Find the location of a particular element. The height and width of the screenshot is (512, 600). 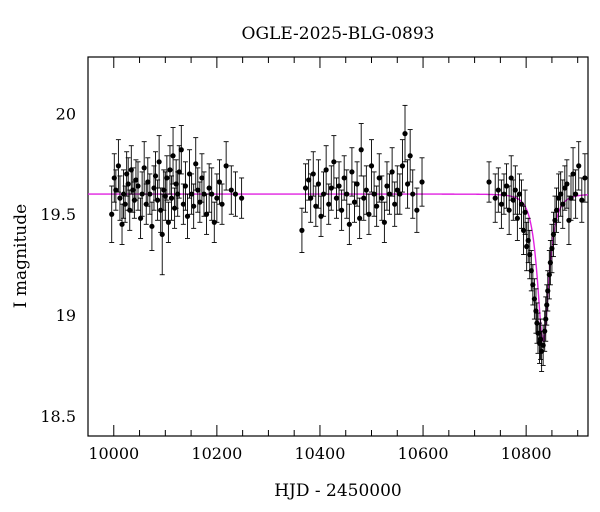

y-axis-label: I magnitude is located at coordinates (21, 256).